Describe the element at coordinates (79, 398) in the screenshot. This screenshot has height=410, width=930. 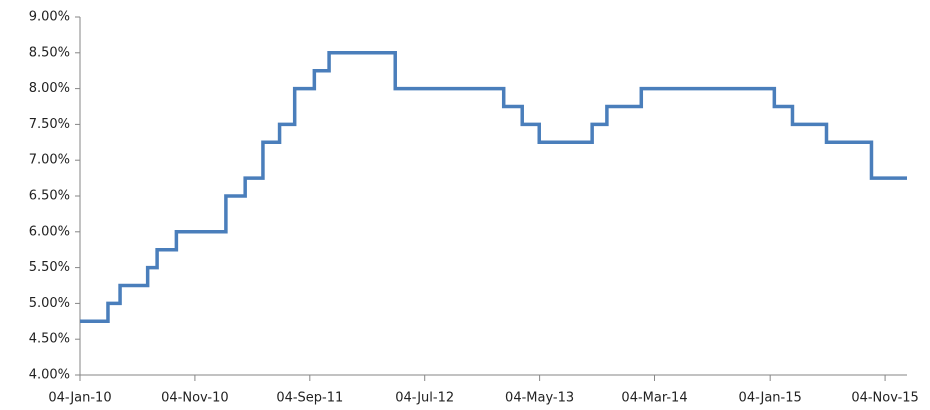
I see `x-tick-label: 04-Jan-10` at that location.